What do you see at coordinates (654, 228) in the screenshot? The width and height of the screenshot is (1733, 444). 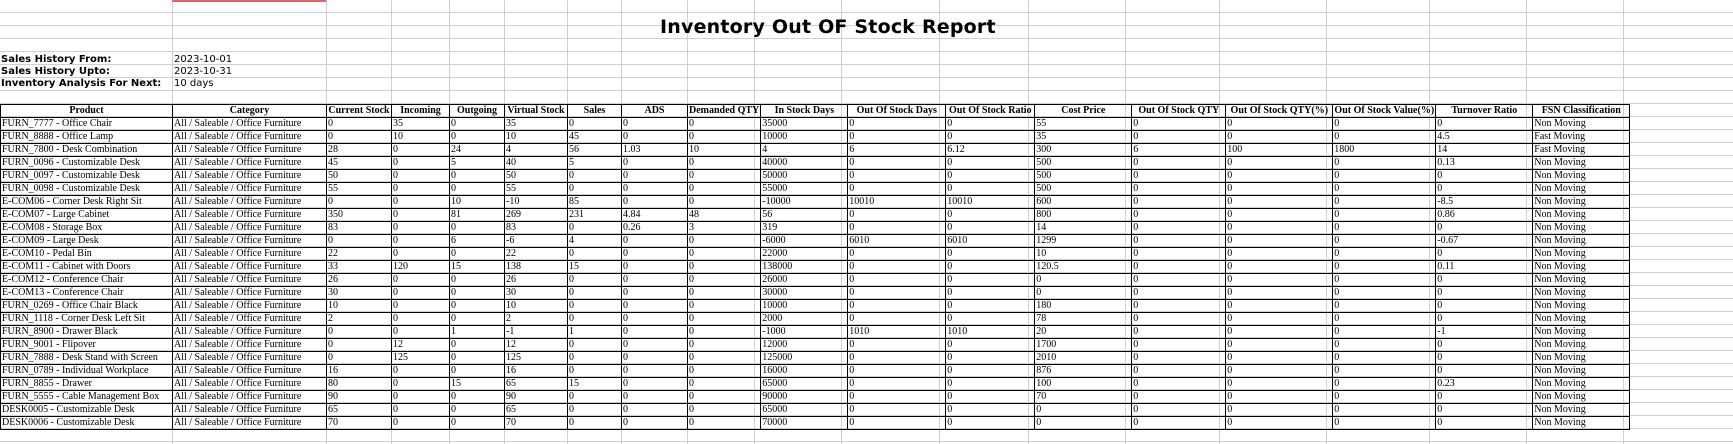 I see `table-cell: 0.26` at bounding box center [654, 228].